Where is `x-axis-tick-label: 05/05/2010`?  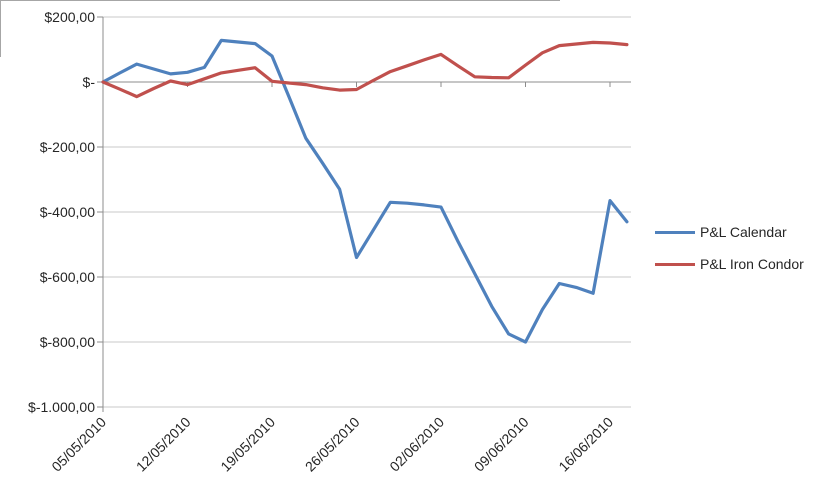 x-axis-tick-label: 05/05/2010 is located at coordinates (78, 444).